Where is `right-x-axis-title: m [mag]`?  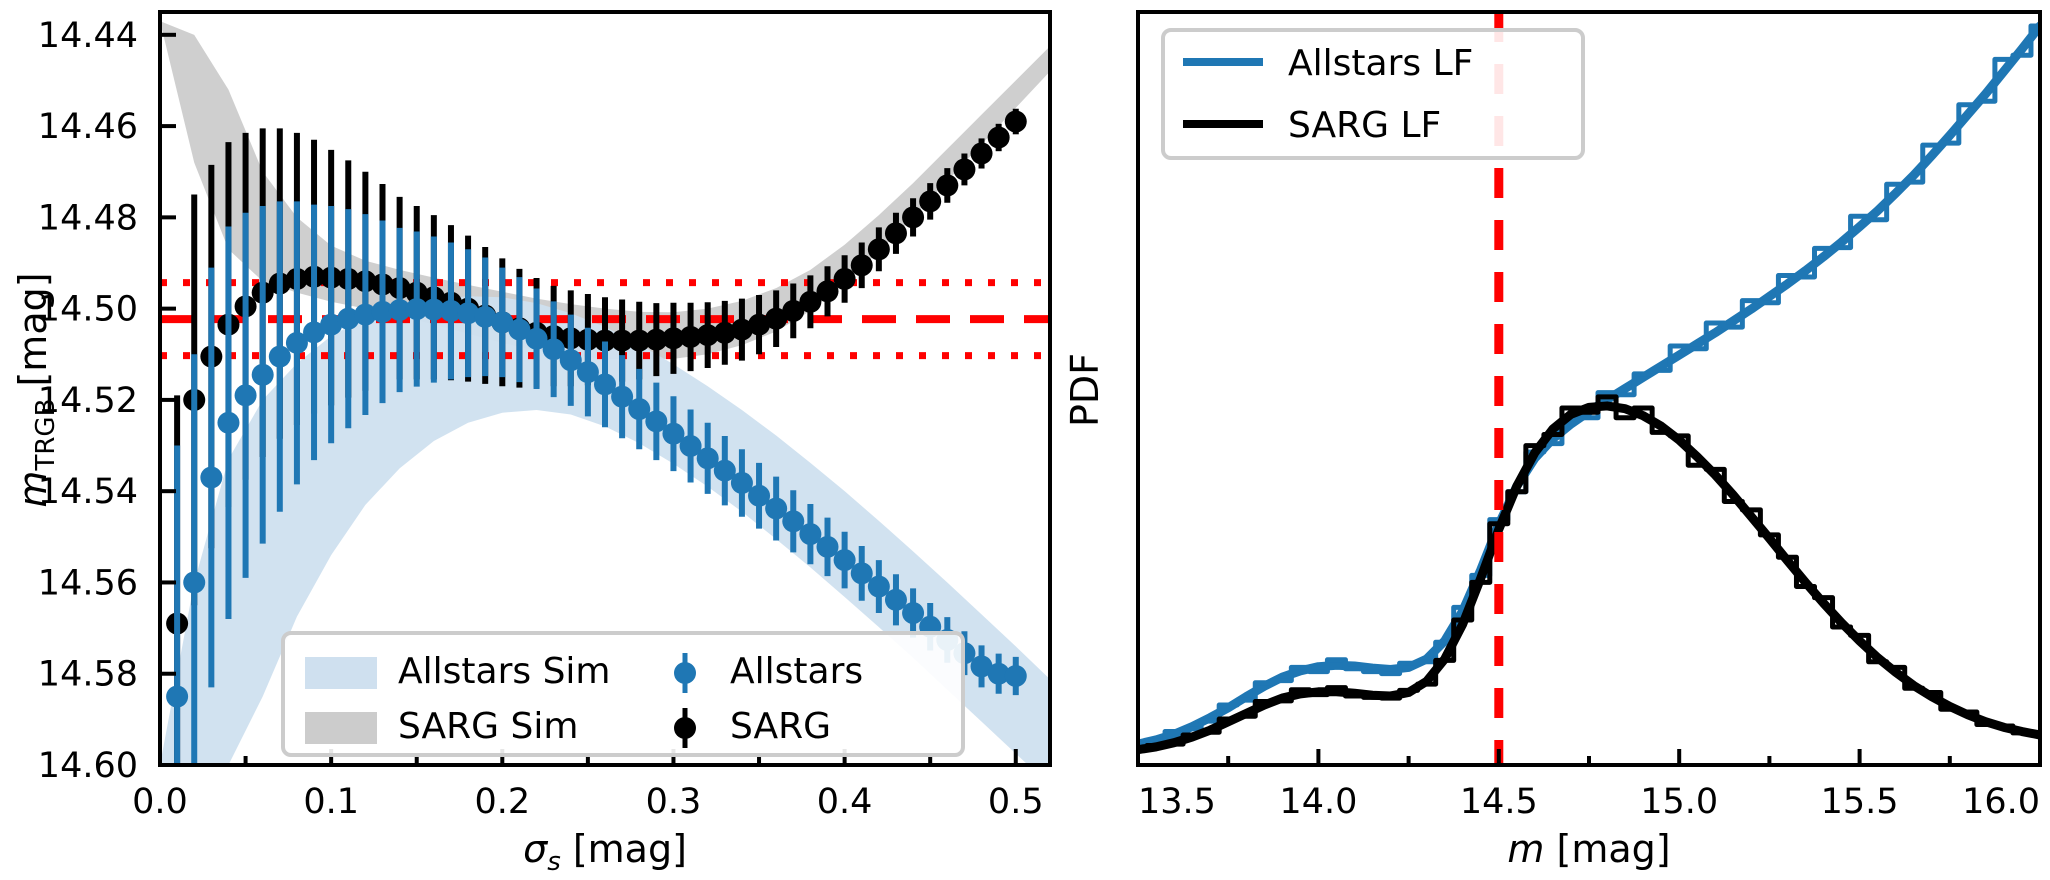
right-x-axis-title: m [mag] is located at coordinates (1588, 849).